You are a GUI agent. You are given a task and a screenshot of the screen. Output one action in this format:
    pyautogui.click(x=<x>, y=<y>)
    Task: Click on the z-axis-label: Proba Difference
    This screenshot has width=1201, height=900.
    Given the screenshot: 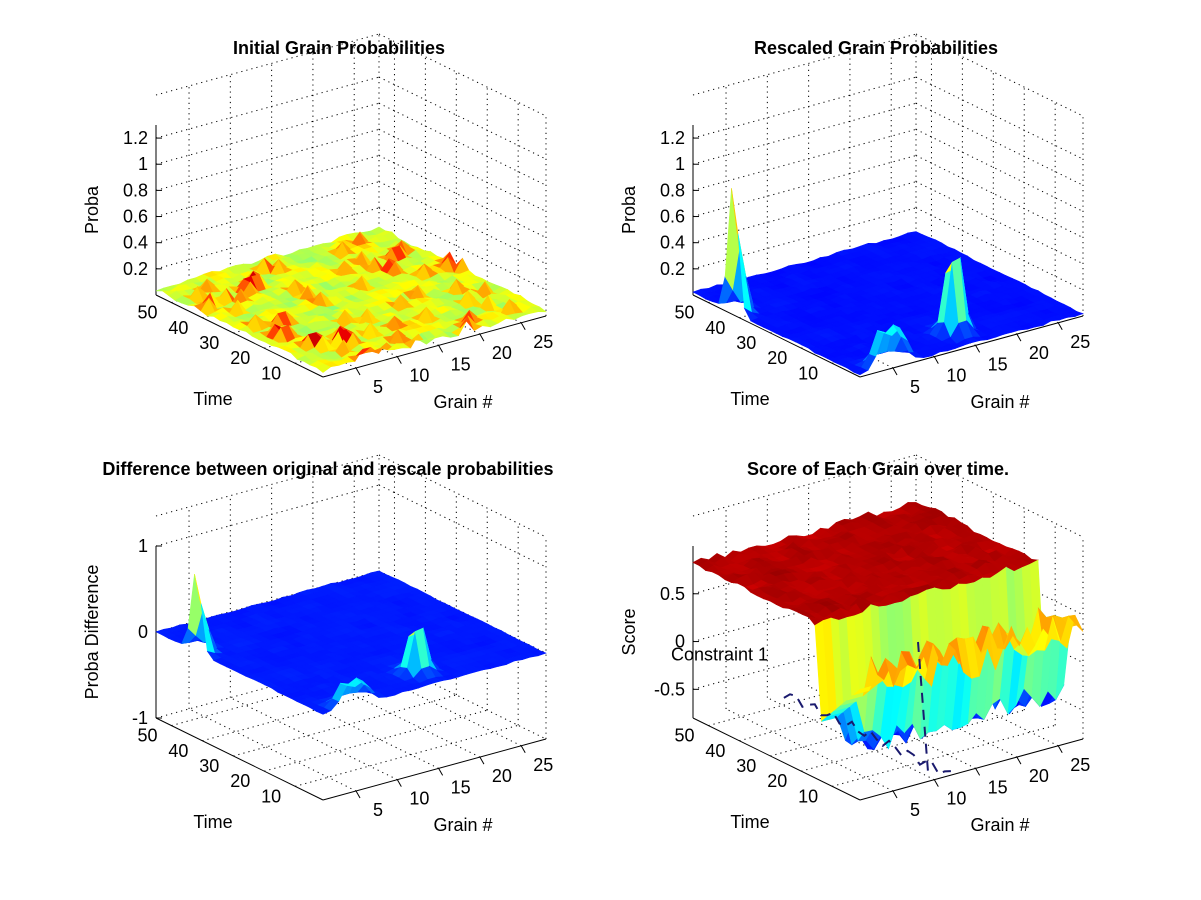 What is the action you would take?
    pyautogui.click(x=92, y=632)
    